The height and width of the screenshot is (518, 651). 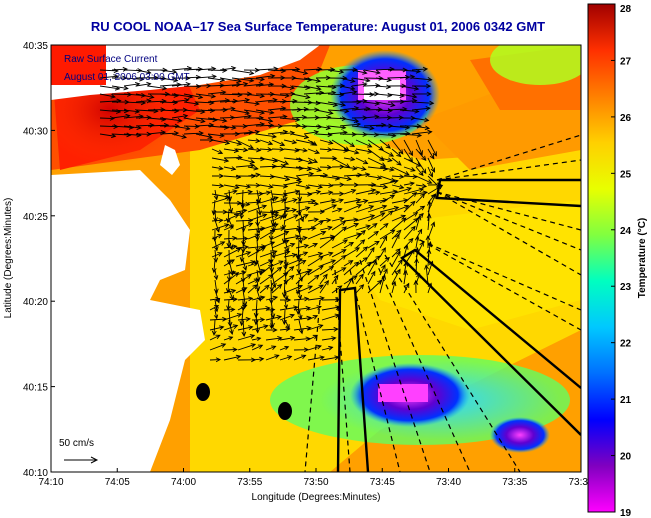 What do you see at coordinates (626, 457) in the screenshot?
I see `colorbar-tick-label: 20` at bounding box center [626, 457].